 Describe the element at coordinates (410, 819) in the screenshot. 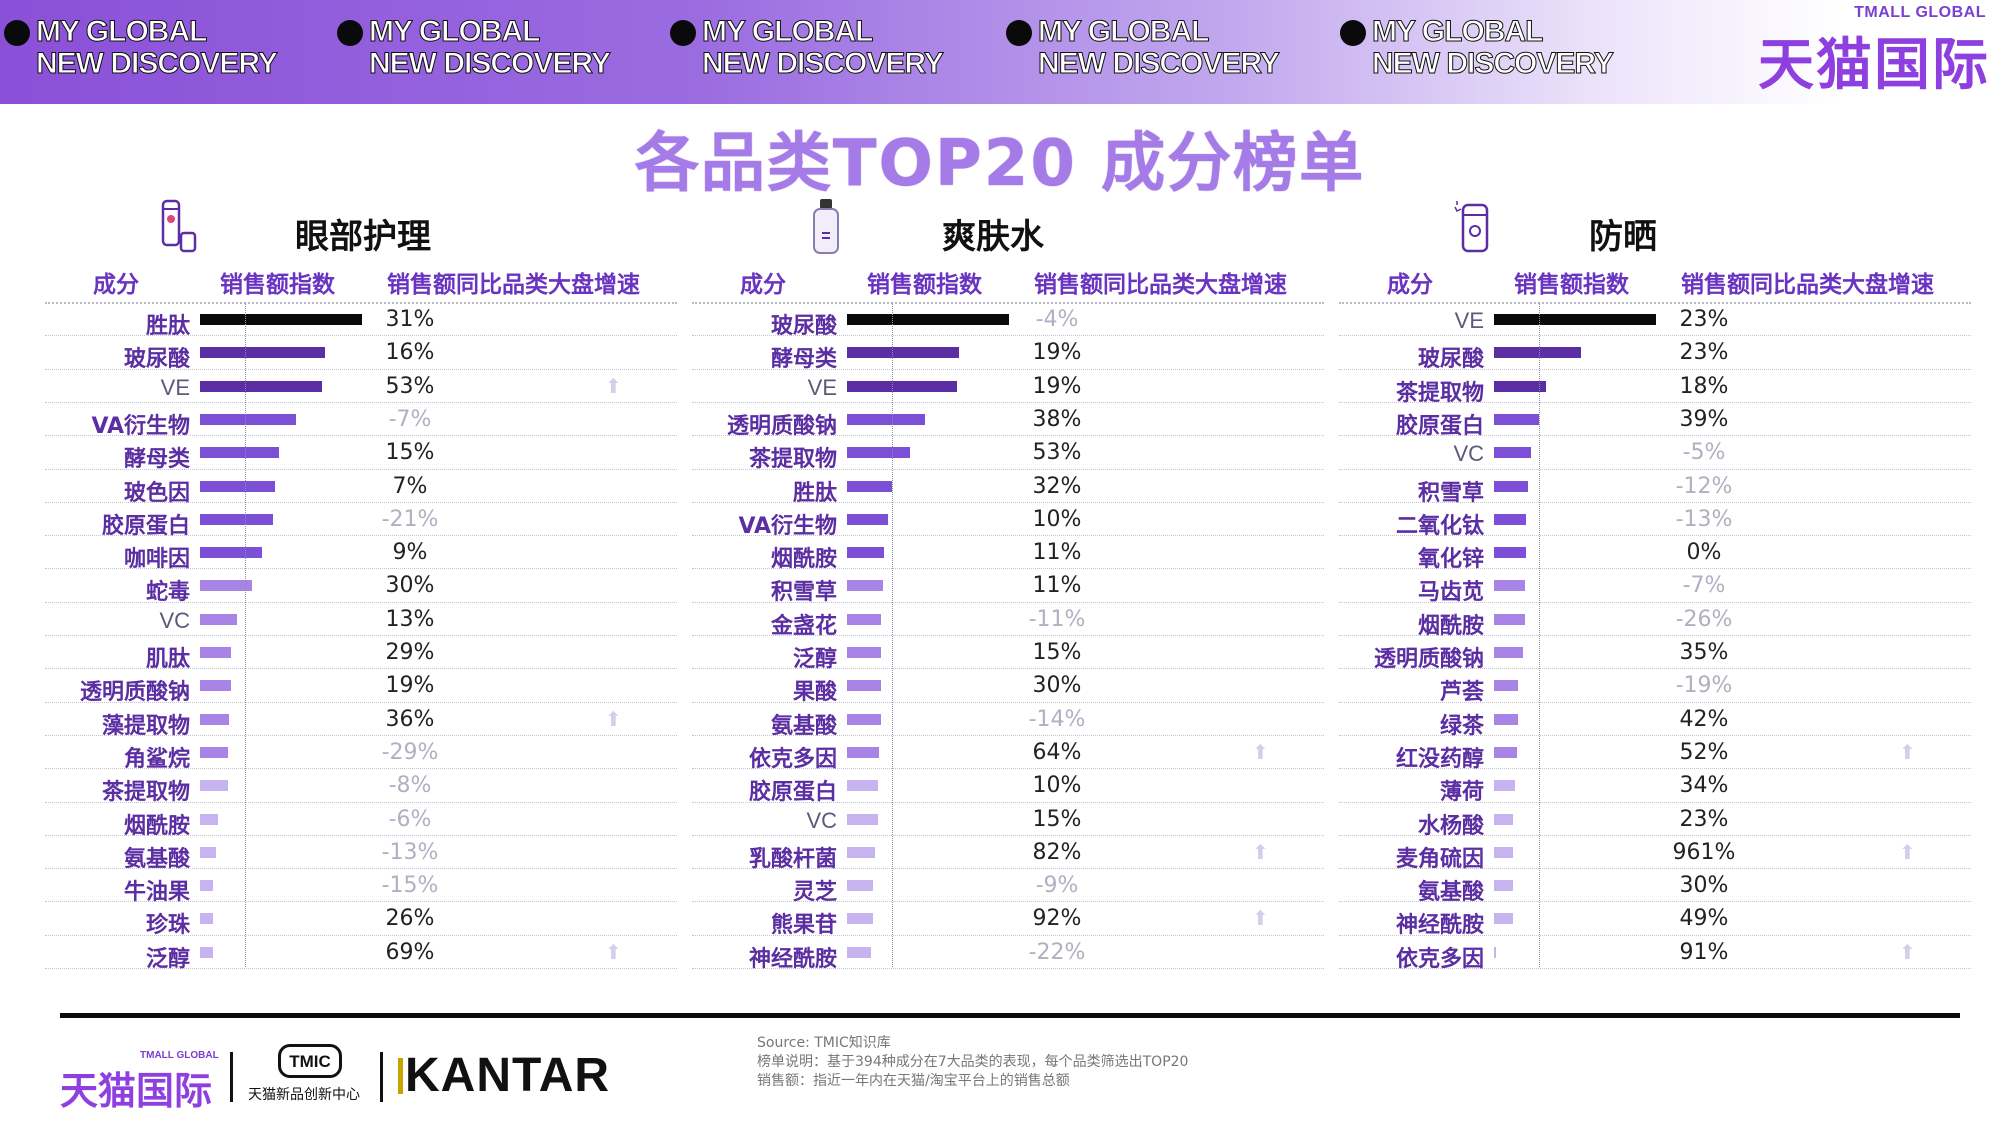

I see `growth-value: -6%` at that location.